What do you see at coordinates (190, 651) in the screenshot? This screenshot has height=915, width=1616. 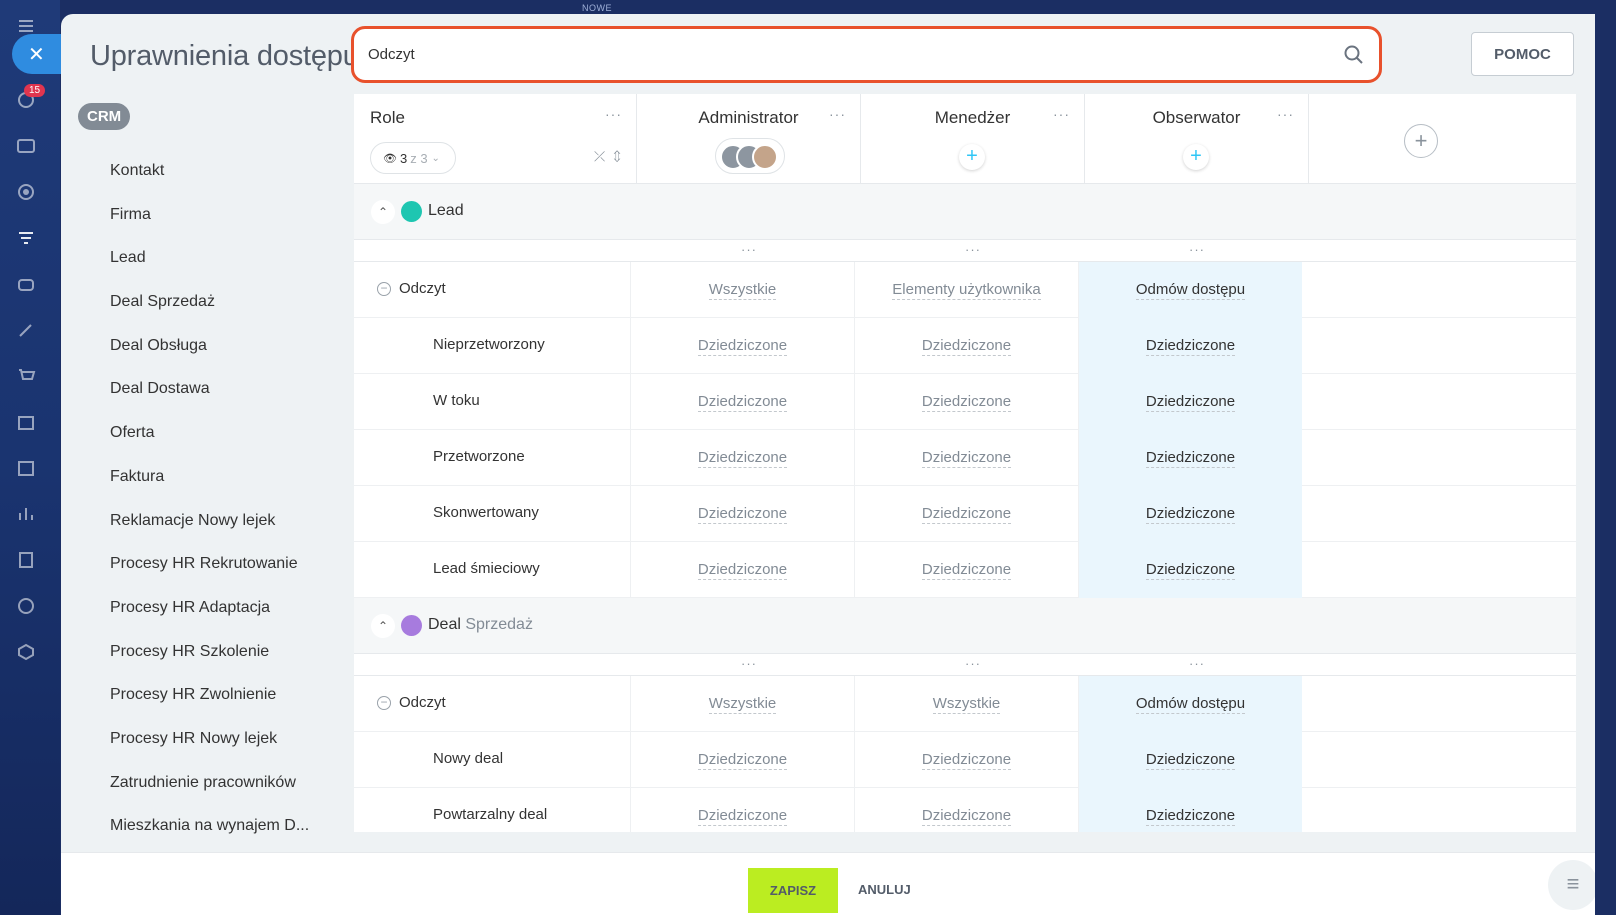 I see `nav-item: Procesy HR Szkolenie` at bounding box center [190, 651].